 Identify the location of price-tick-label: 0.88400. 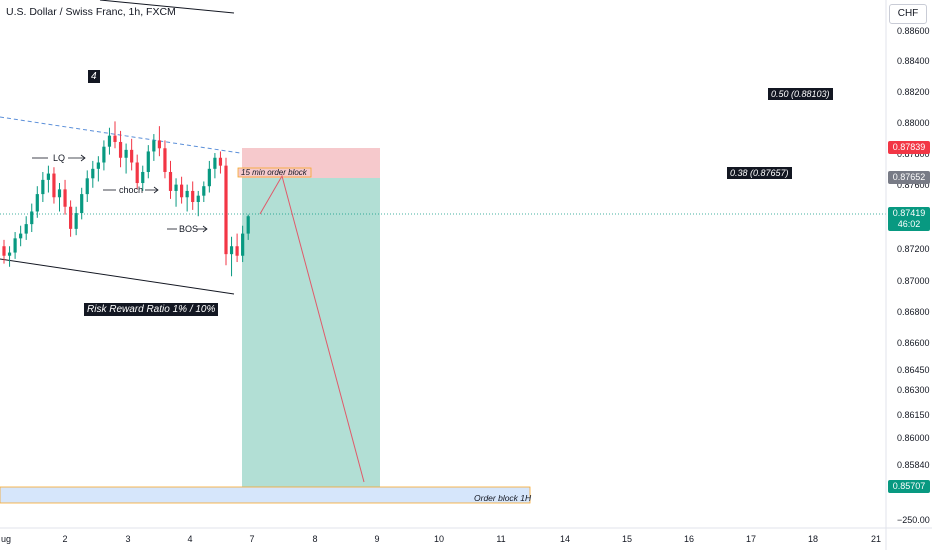
(913, 61).